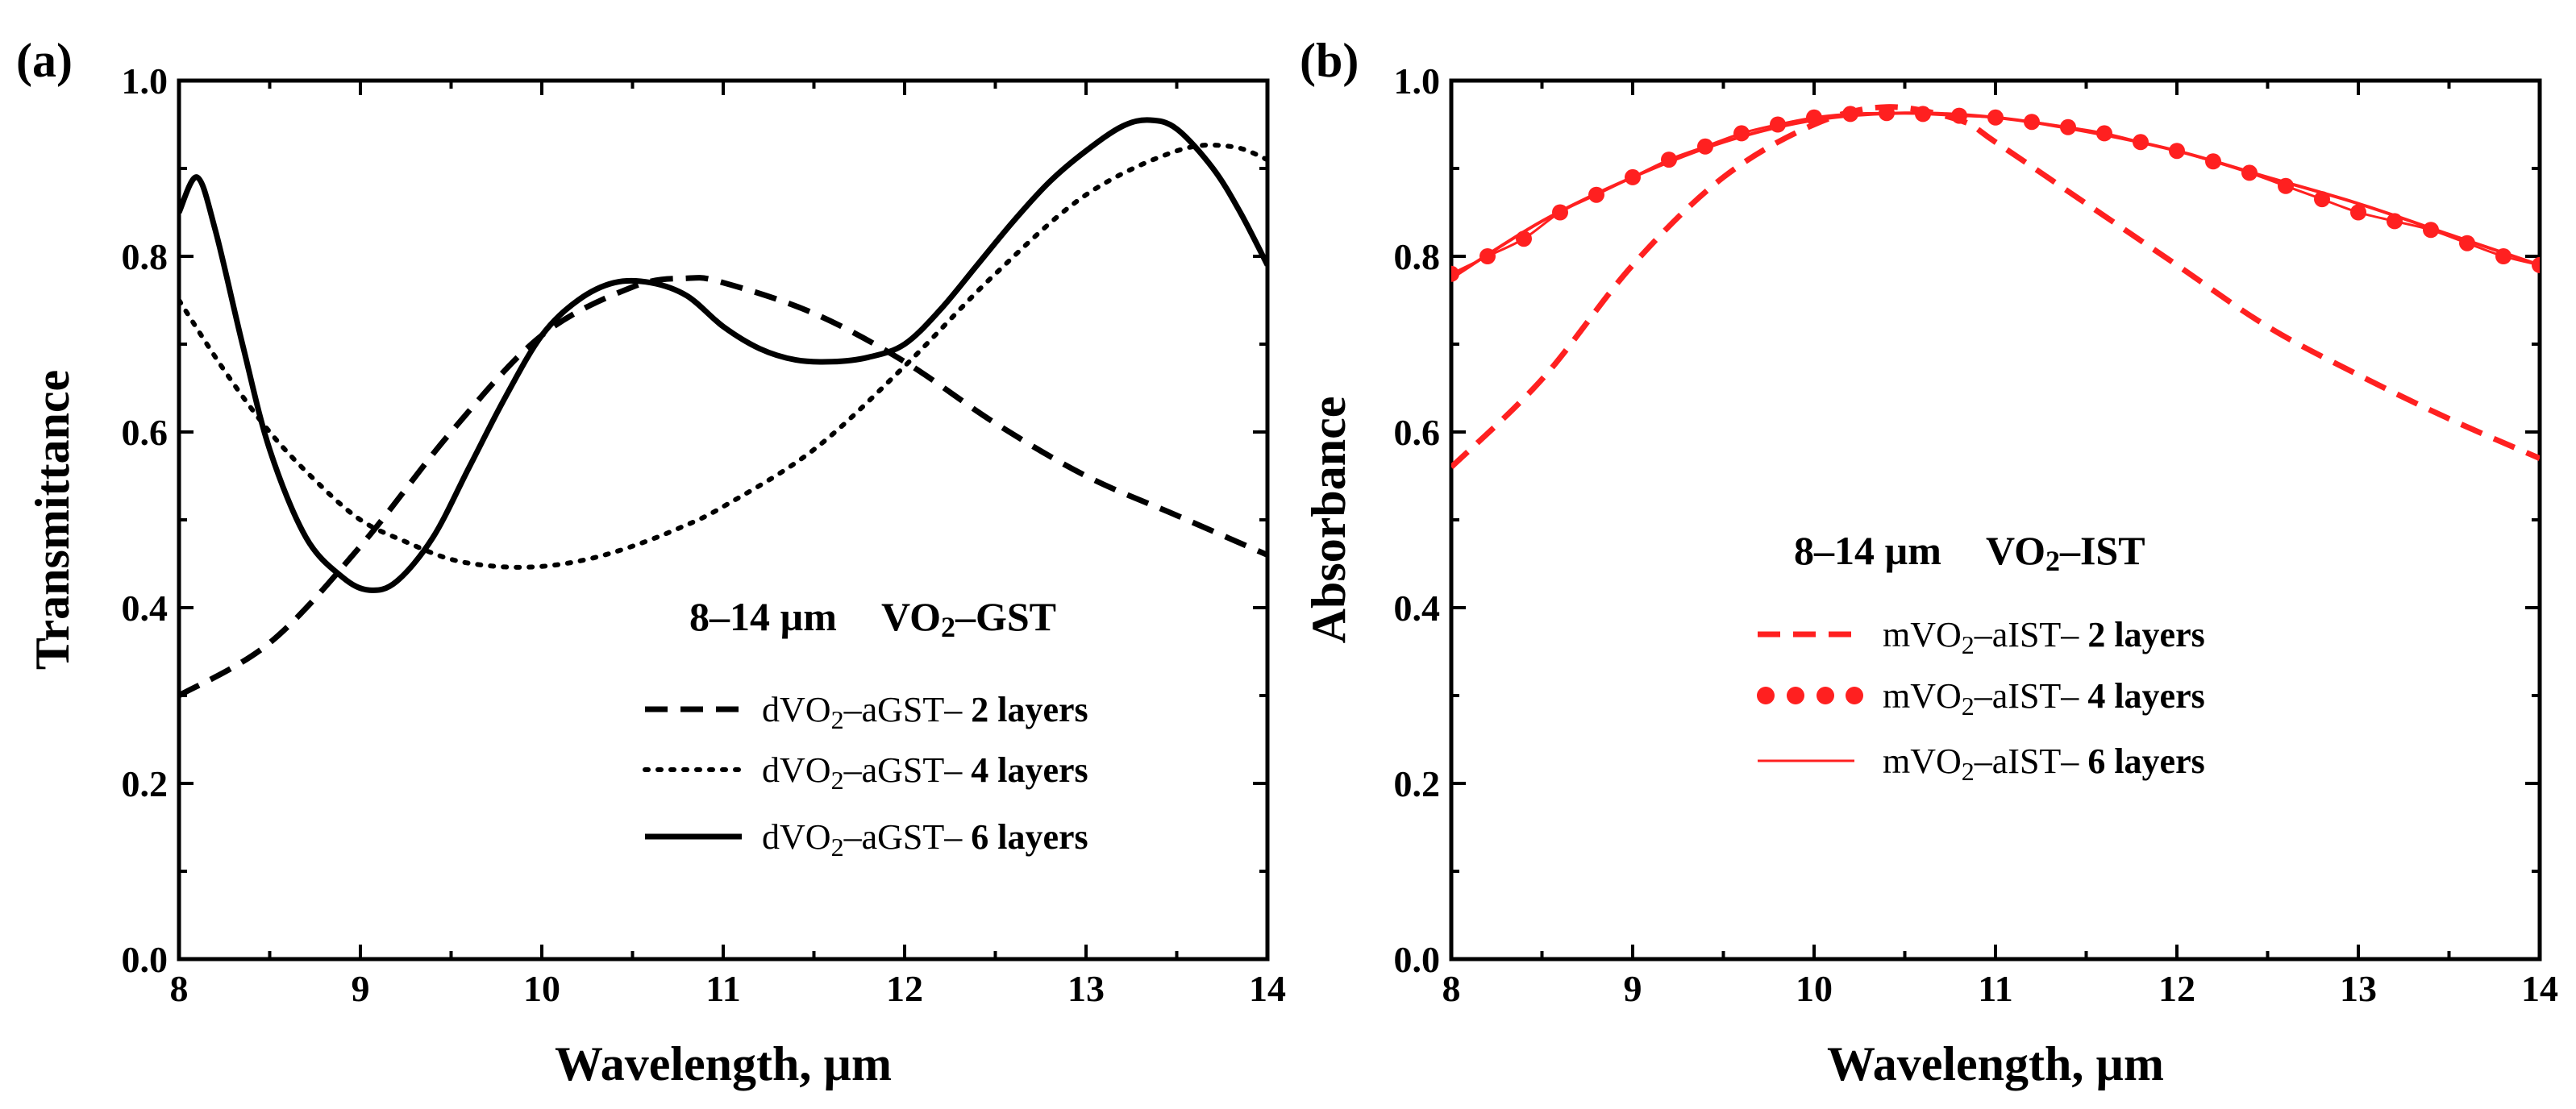  I want to click on series-group-b, so click(1995, 287).